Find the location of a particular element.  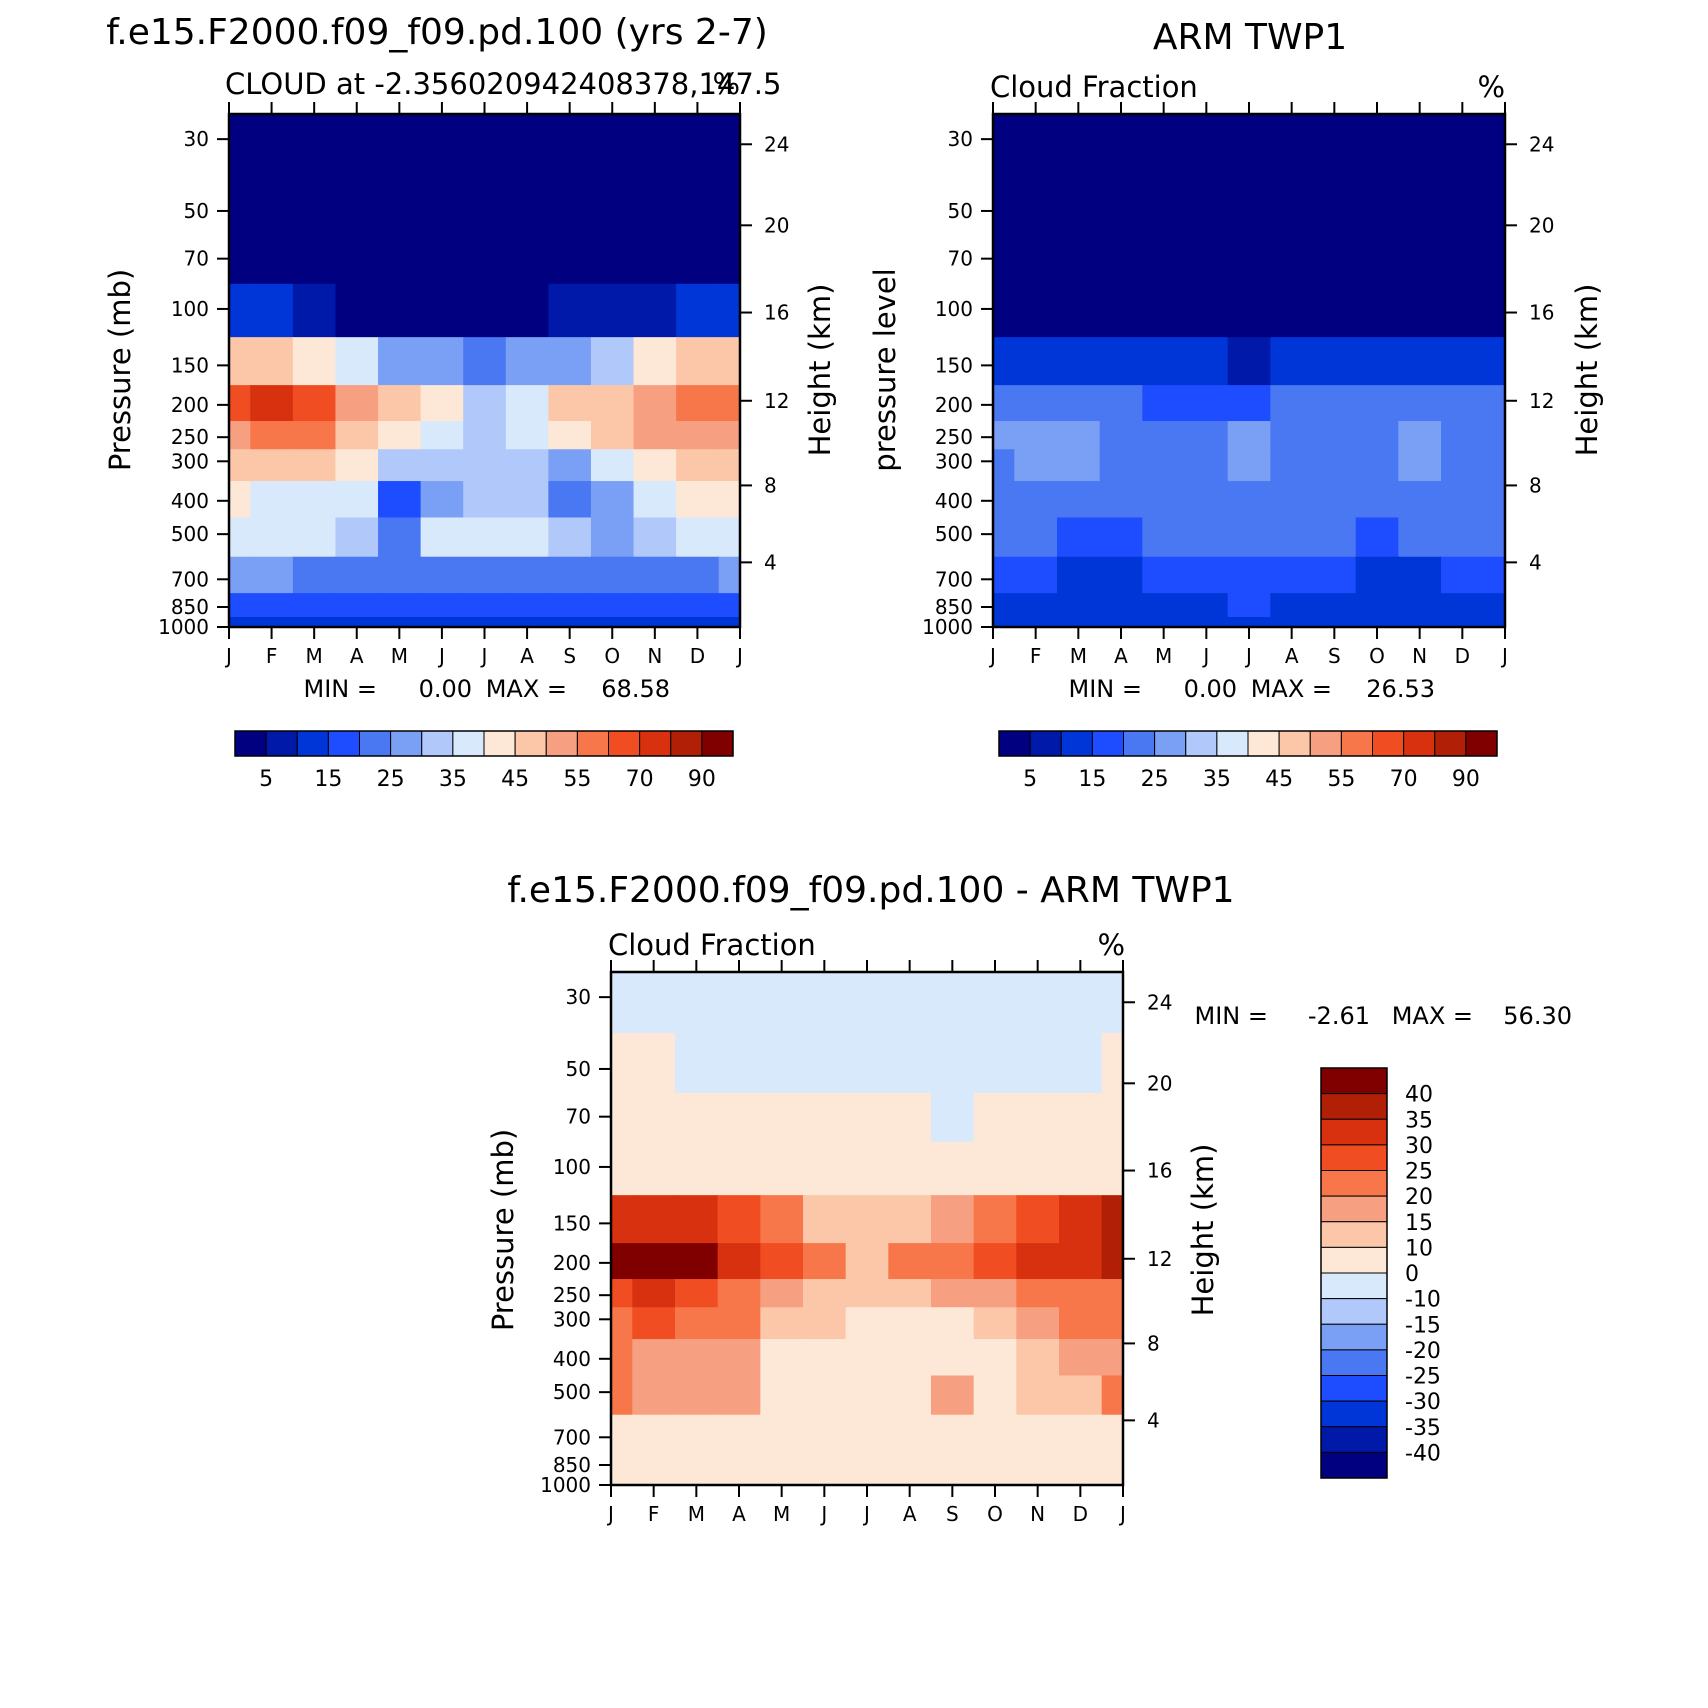

model-colorbar: 5 15 25 35 45 55 70 90 is located at coordinates (484, 761).